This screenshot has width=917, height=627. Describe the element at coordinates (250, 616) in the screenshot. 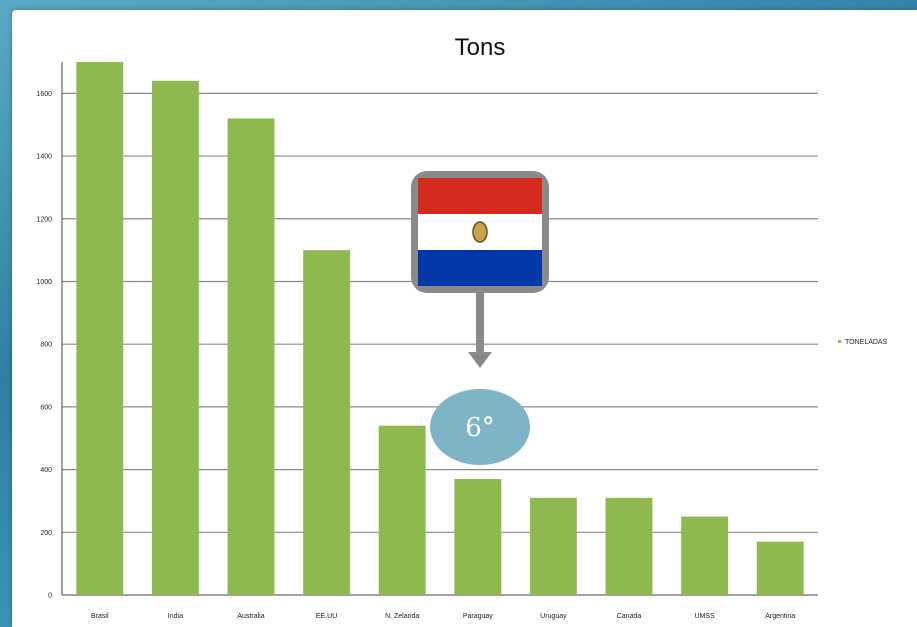

I see `x-tick-label: Australia` at that location.